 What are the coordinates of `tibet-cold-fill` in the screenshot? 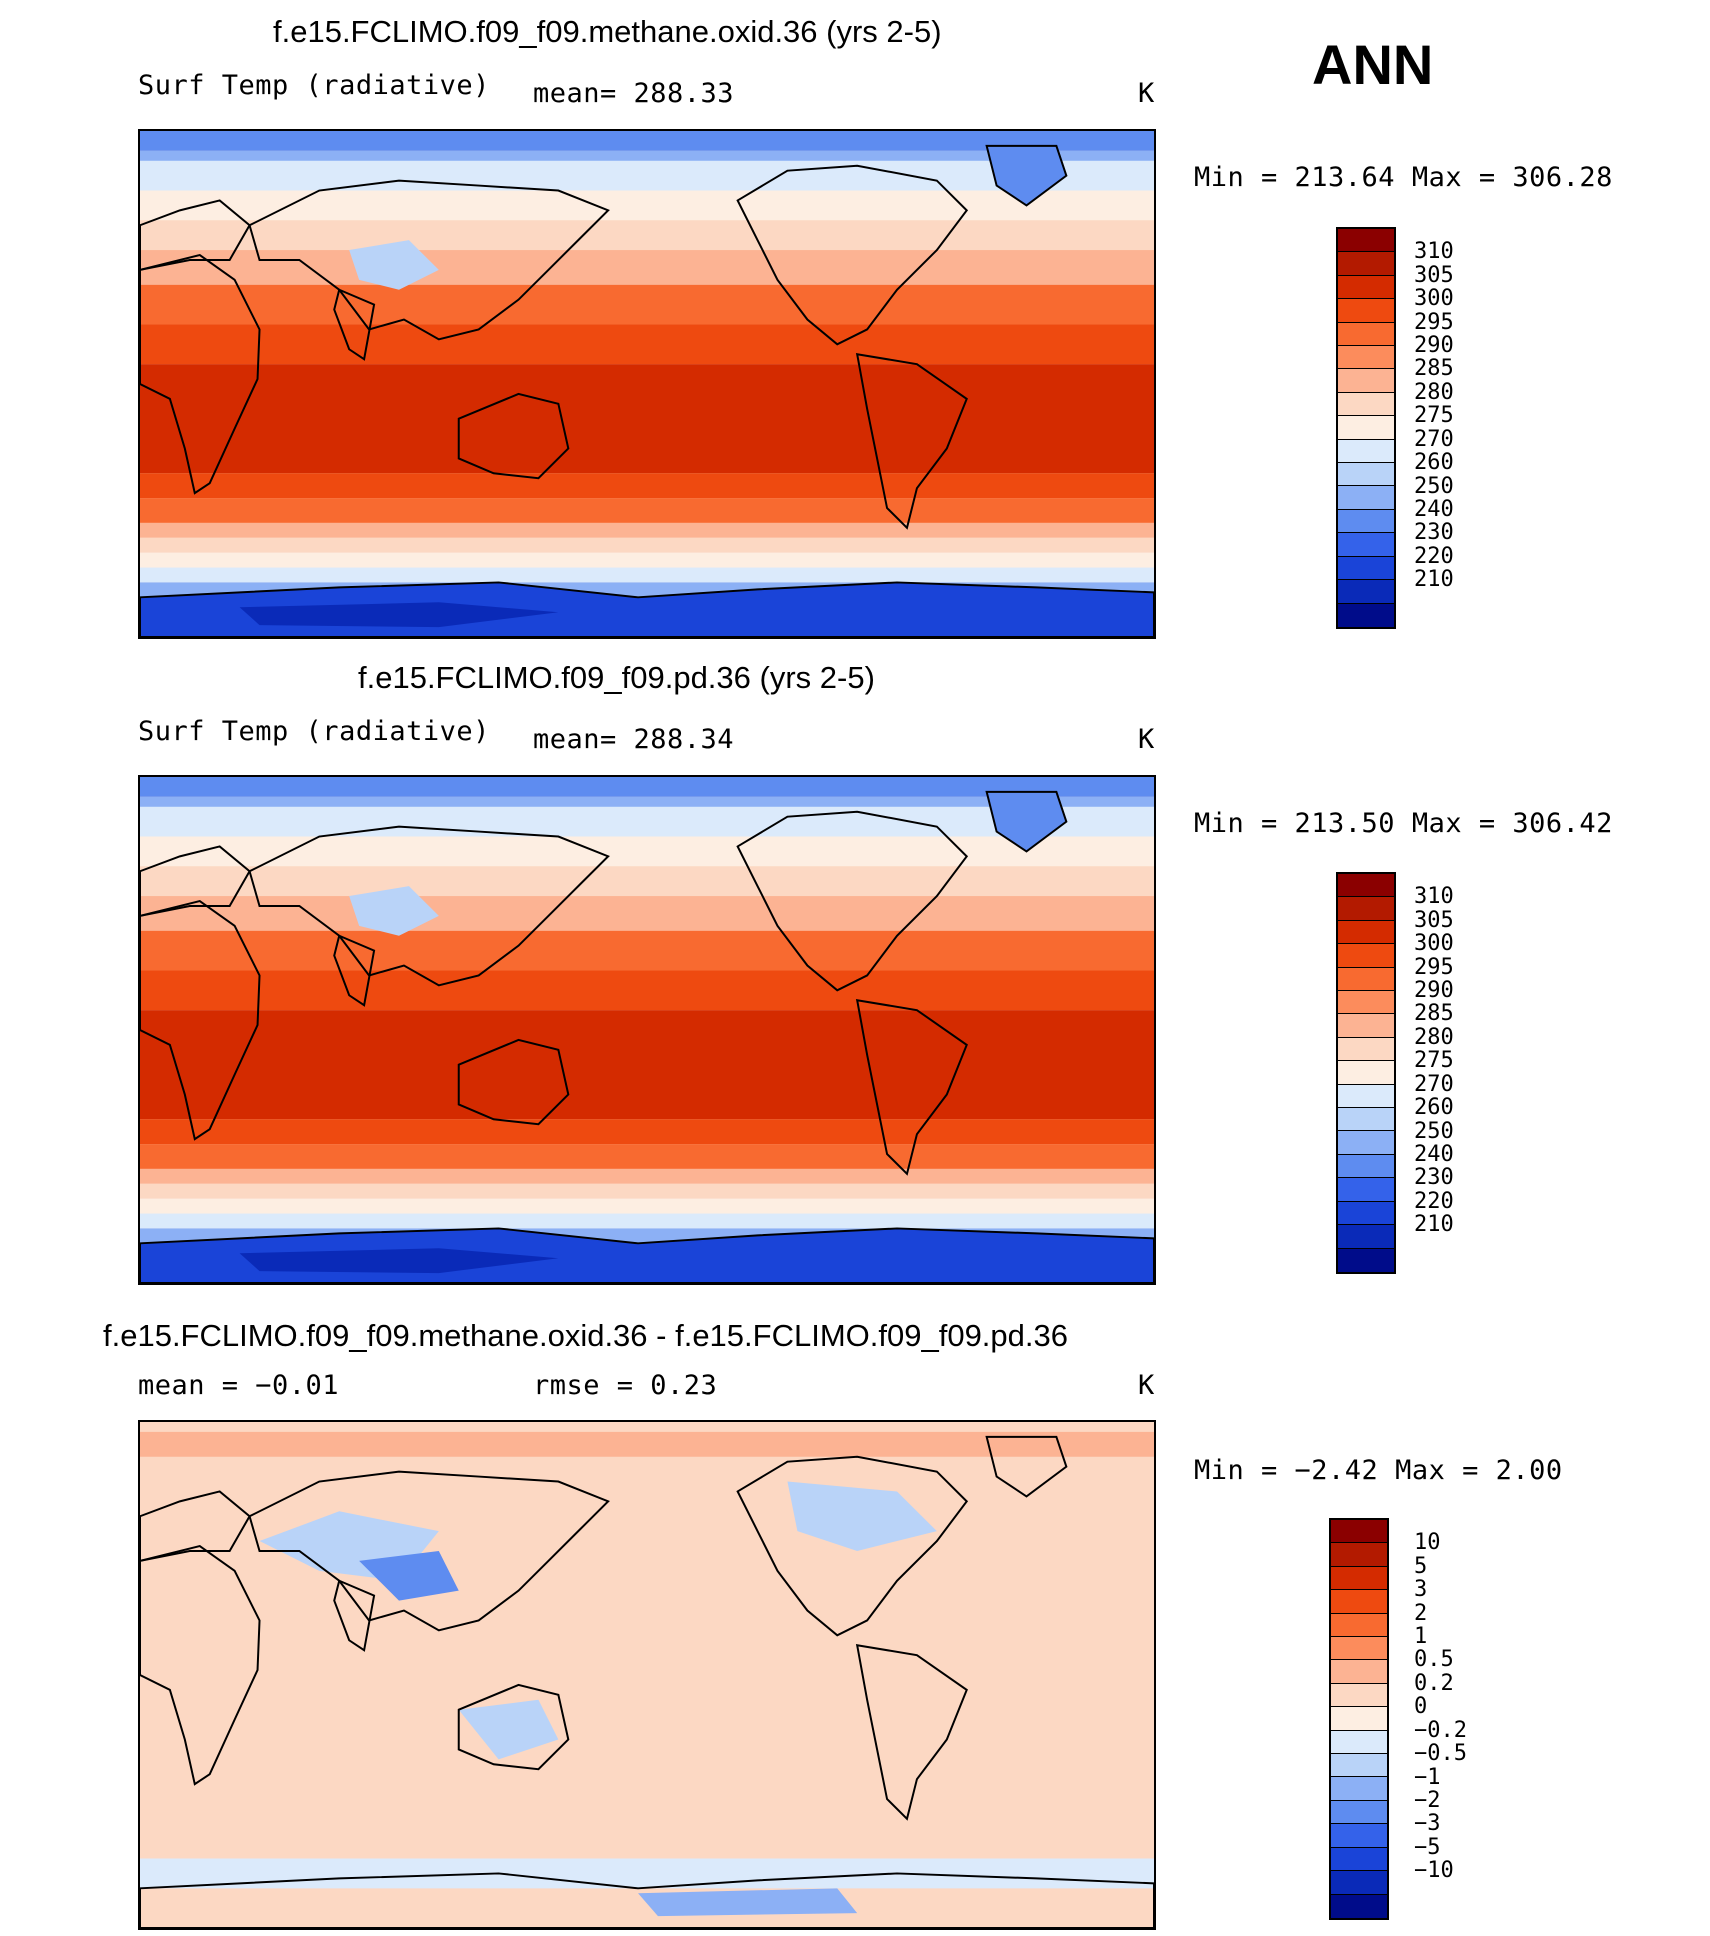 It's located at (394, 265).